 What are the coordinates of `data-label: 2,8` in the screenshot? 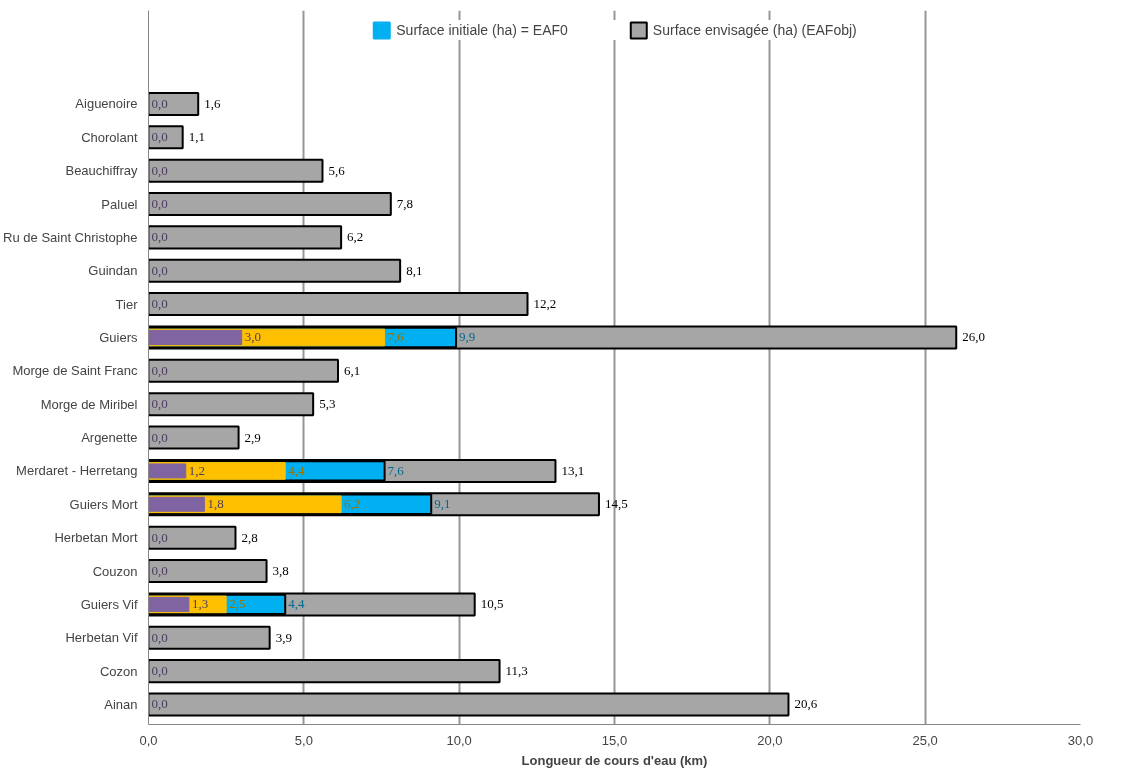 It's located at (249, 537).